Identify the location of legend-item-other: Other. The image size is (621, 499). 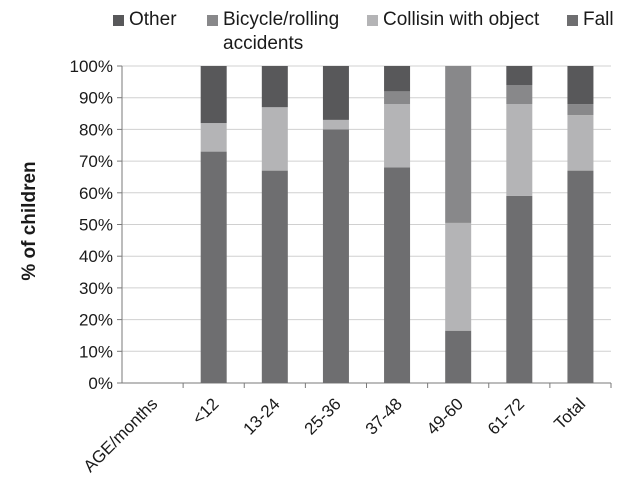
(153, 20).